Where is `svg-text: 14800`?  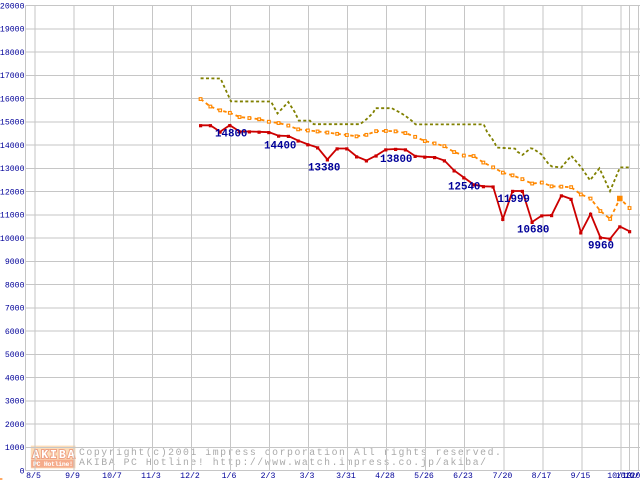 svg-text: 14800 is located at coordinates (231, 134).